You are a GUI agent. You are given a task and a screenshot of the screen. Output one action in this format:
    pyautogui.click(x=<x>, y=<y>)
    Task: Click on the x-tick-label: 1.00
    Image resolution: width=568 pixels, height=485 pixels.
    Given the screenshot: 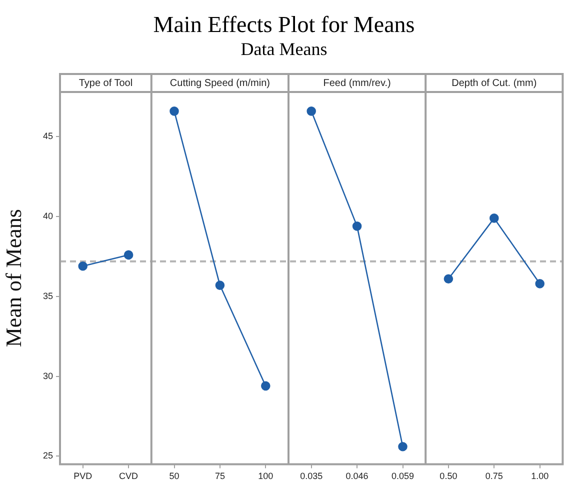 What is the action you would take?
    pyautogui.click(x=540, y=476)
    